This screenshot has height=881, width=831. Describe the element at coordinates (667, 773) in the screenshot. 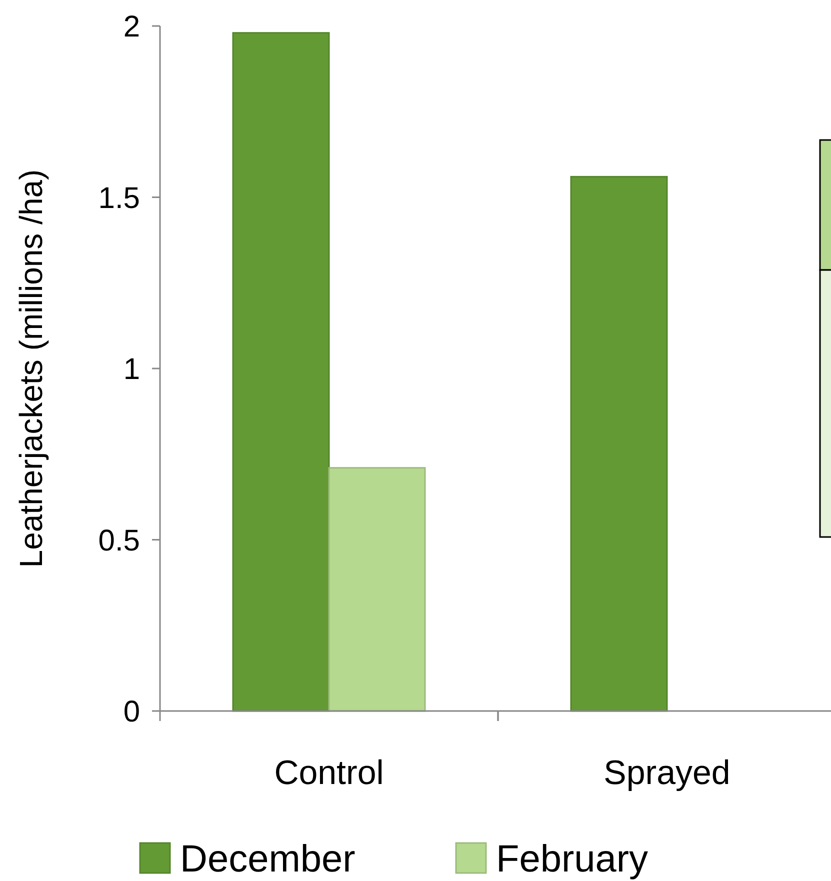

I see `x-tick-label: Sprayed` at that location.